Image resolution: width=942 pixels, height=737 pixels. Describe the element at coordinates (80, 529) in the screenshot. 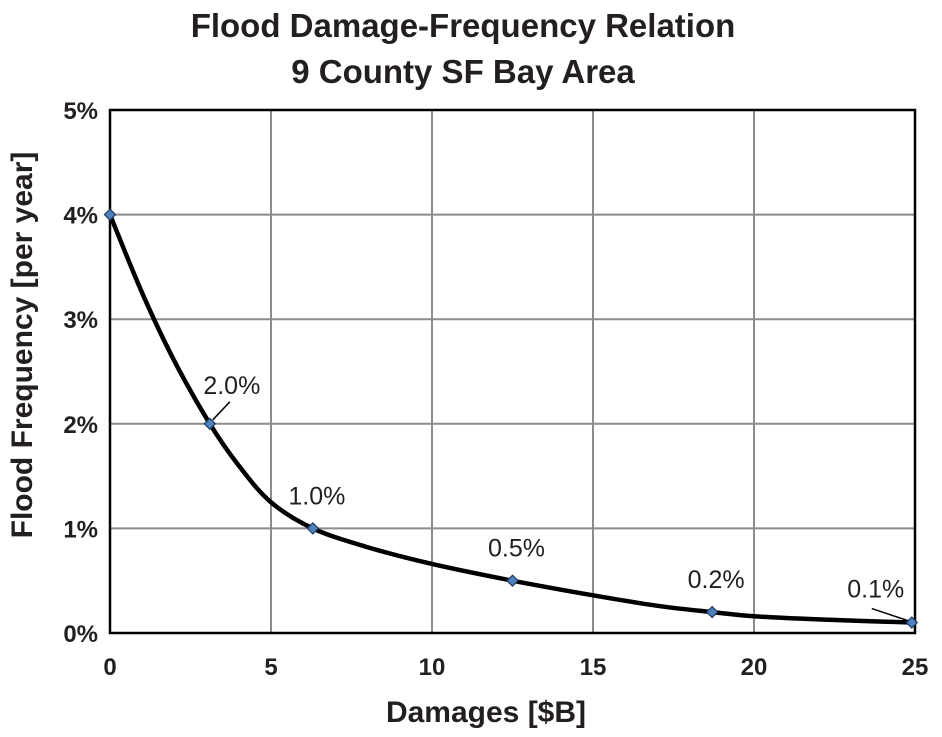

I see `y-tick-label: 1%` at that location.